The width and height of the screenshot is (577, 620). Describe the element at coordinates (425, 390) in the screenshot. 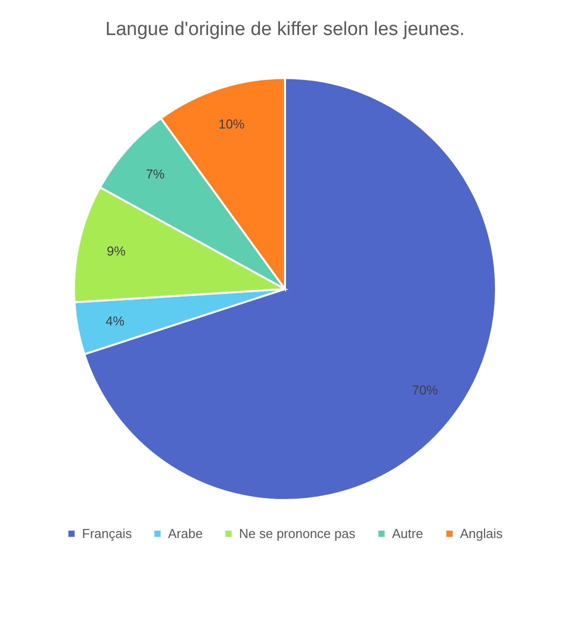

I see `data-label: 70%` at that location.